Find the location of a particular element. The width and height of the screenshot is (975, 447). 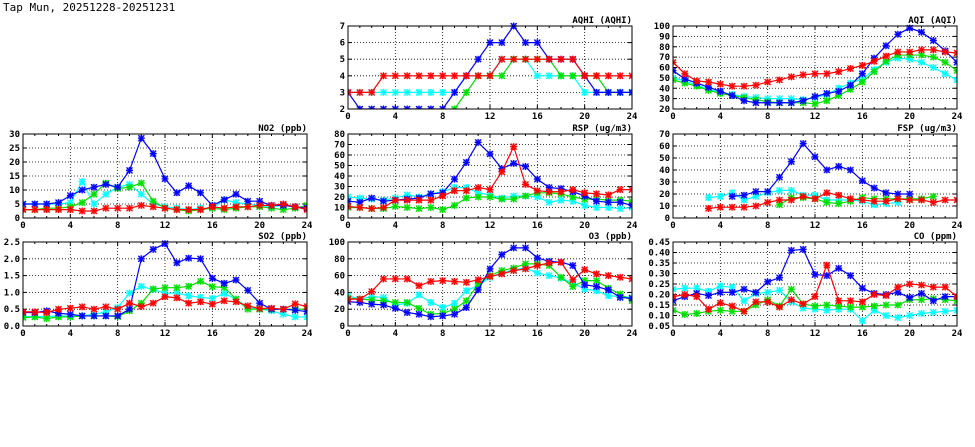

chart-title: AQI (AQI) is located at coordinates (932, 21).